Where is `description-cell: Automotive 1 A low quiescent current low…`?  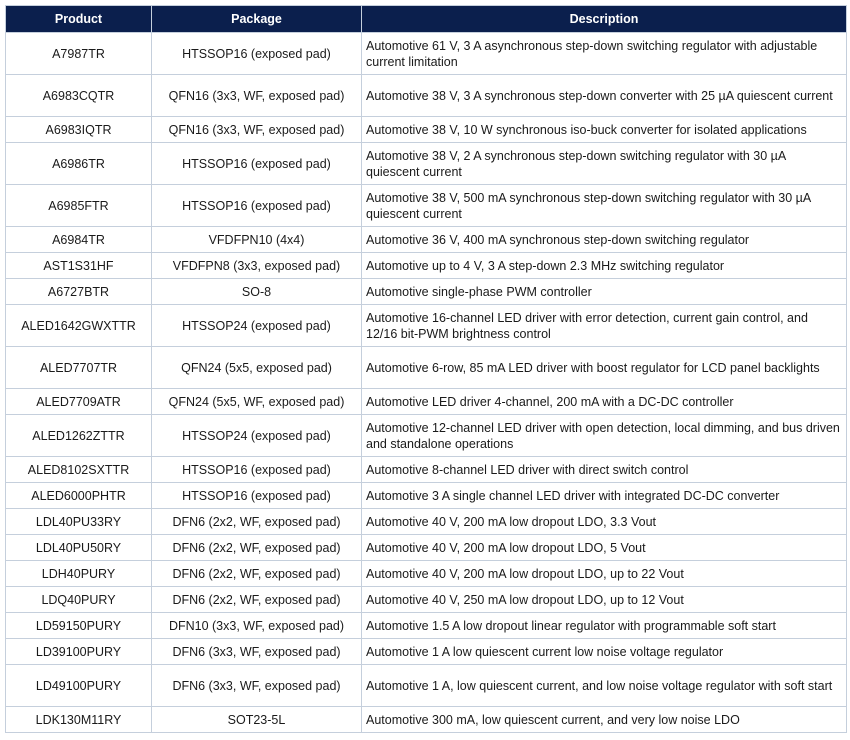 description-cell: Automotive 1 A low quiescent current low… is located at coordinates (604, 651).